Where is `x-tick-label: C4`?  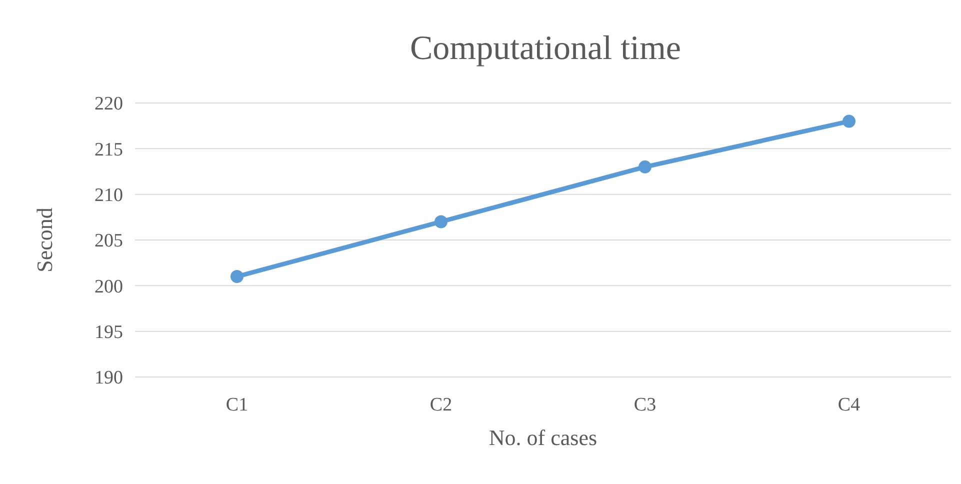
x-tick-label: C4 is located at coordinates (849, 405).